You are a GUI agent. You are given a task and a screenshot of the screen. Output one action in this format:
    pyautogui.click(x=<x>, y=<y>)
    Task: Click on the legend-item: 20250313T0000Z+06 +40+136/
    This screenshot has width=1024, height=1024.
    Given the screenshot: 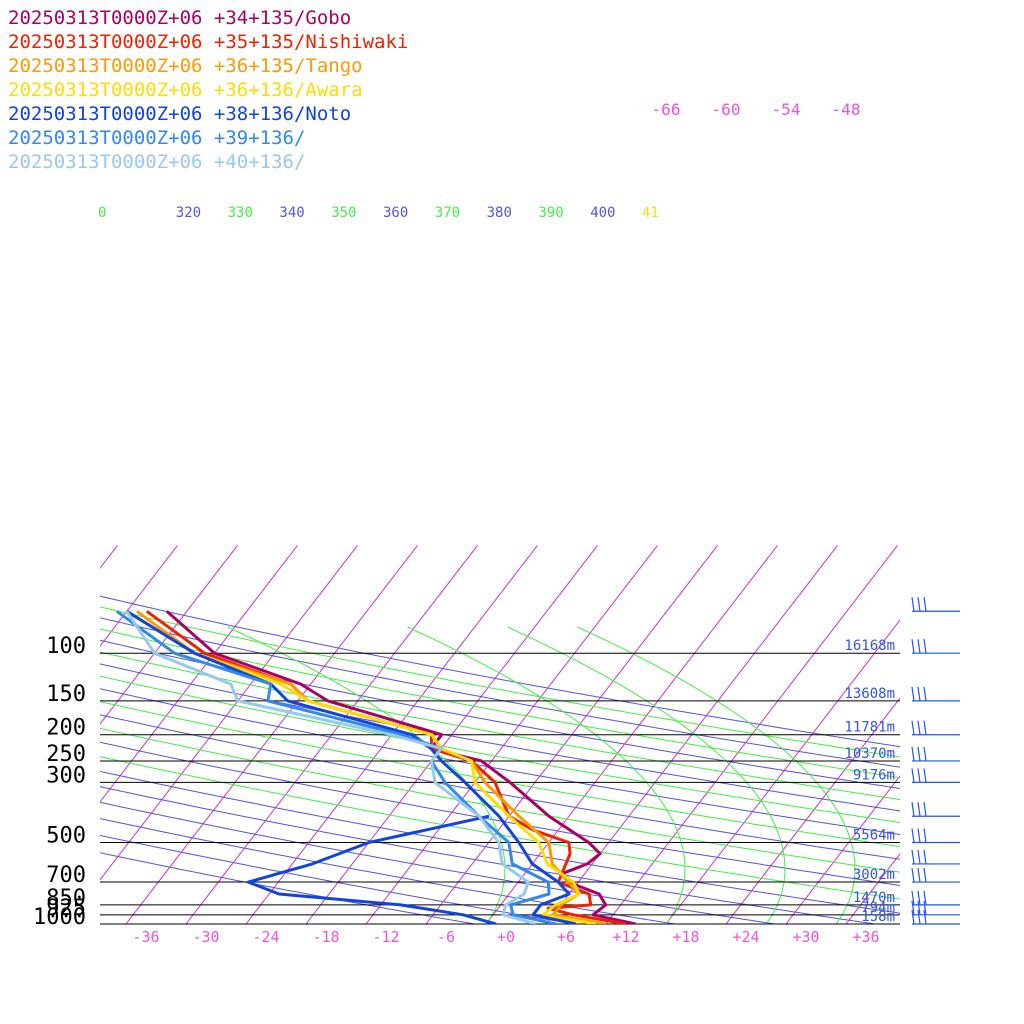 What is the action you would take?
    pyautogui.click(x=156, y=162)
    